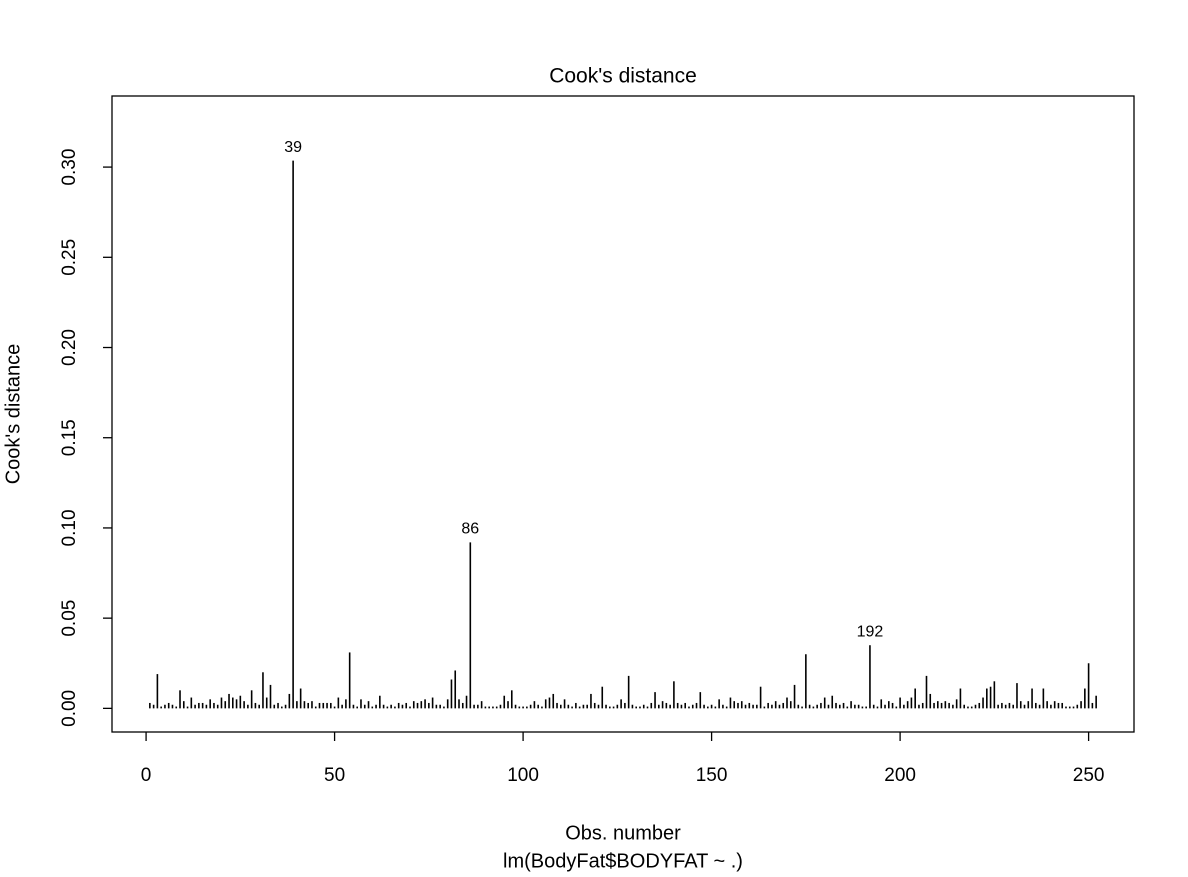 The width and height of the screenshot is (1188, 877). I want to click on subtitle: lm(BodyFat$BODYFAT ~ .), so click(623, 861).